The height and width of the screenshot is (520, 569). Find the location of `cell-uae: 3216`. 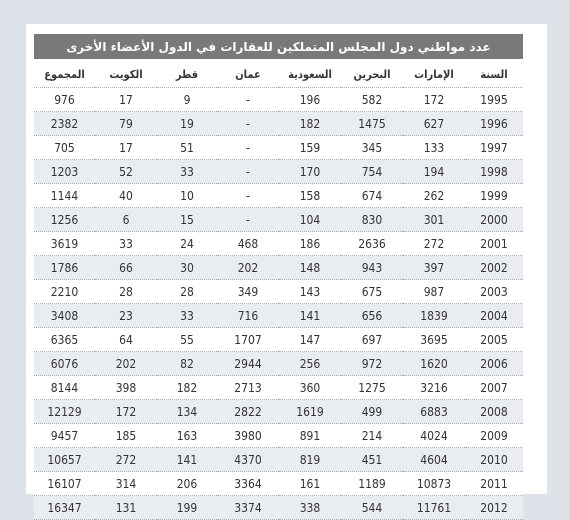

cell-uae: 3216 is located at coordinates (434, 387).